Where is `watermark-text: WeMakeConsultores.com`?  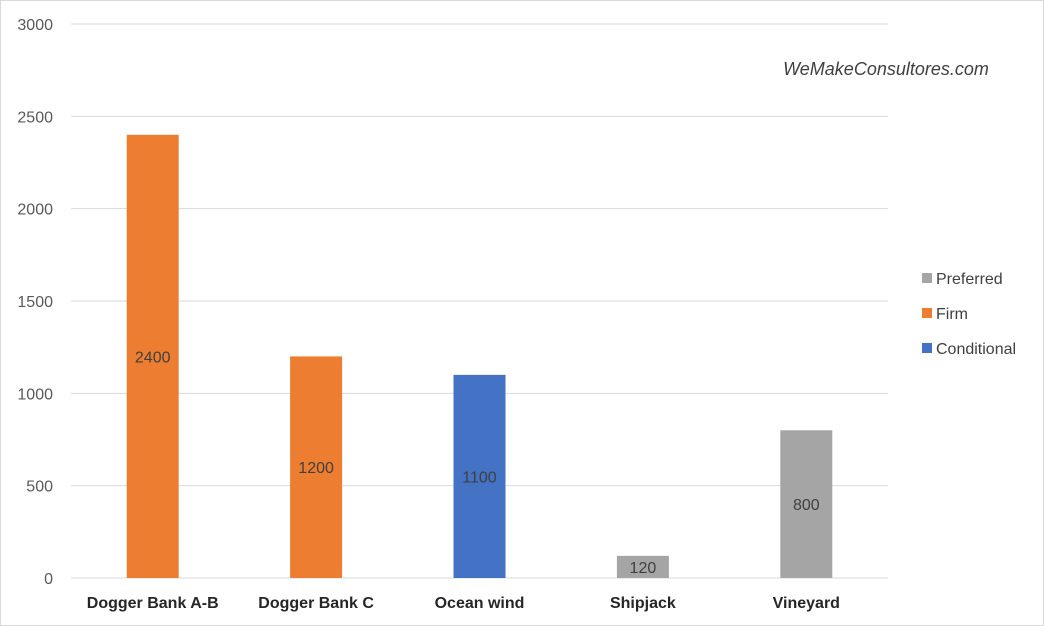 watermark-text: WeMakeConsultores.com is located at coordinates (886, 69).